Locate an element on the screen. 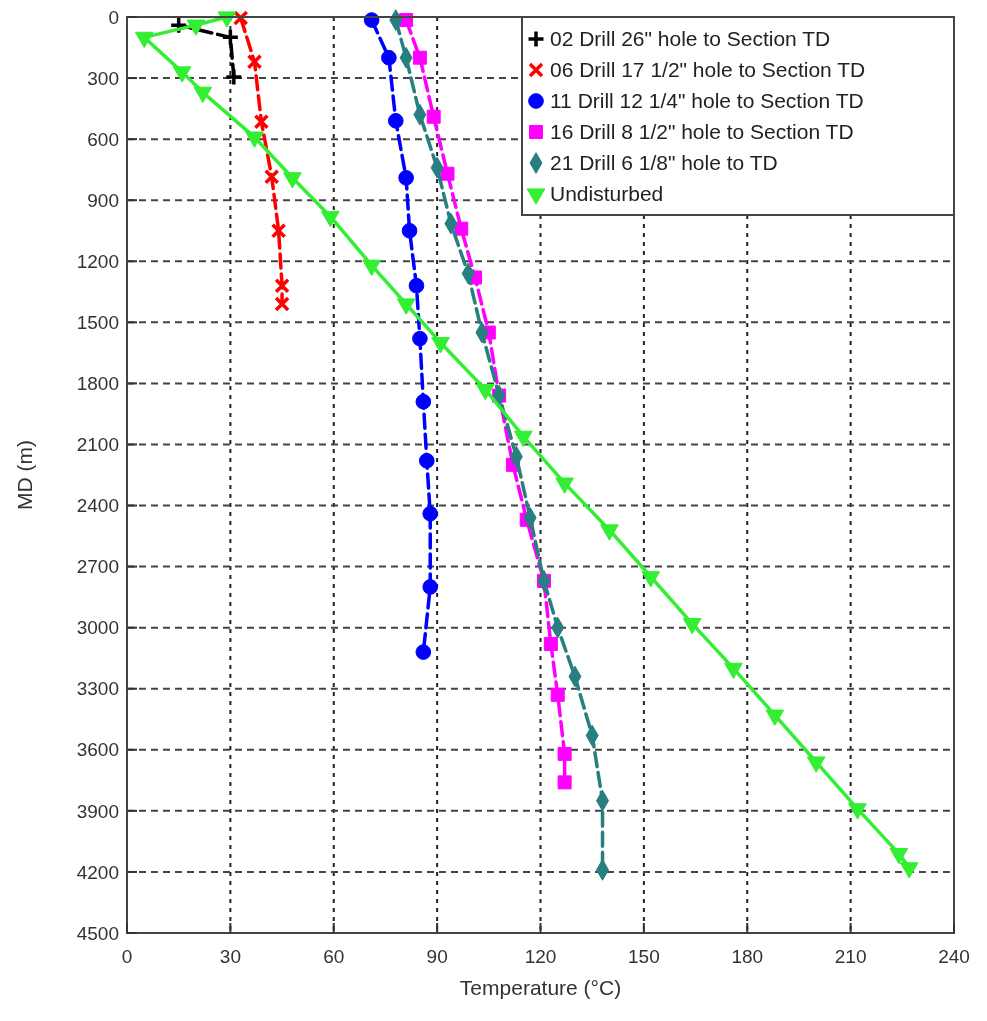 The width and height of the screenshot is (987, 1021). legend-label: 21 Drill 6 1/8" hole to TD is located at coordinates (664, 163).